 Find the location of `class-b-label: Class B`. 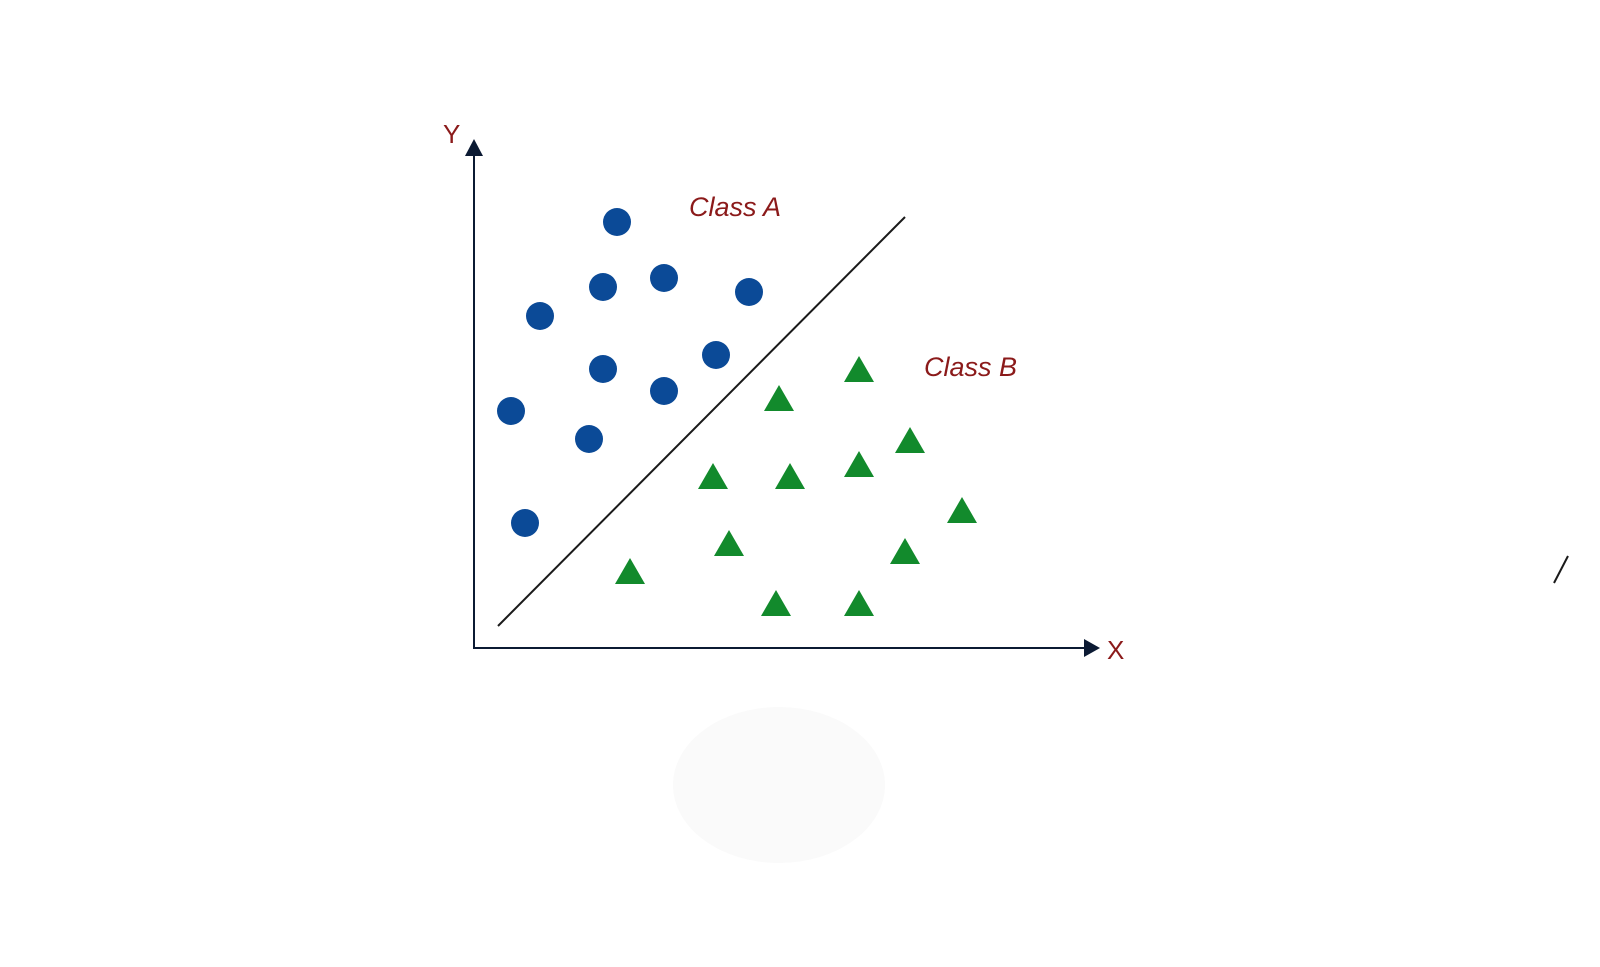

class-b-label: Class B is located at coordinates (970, 367).